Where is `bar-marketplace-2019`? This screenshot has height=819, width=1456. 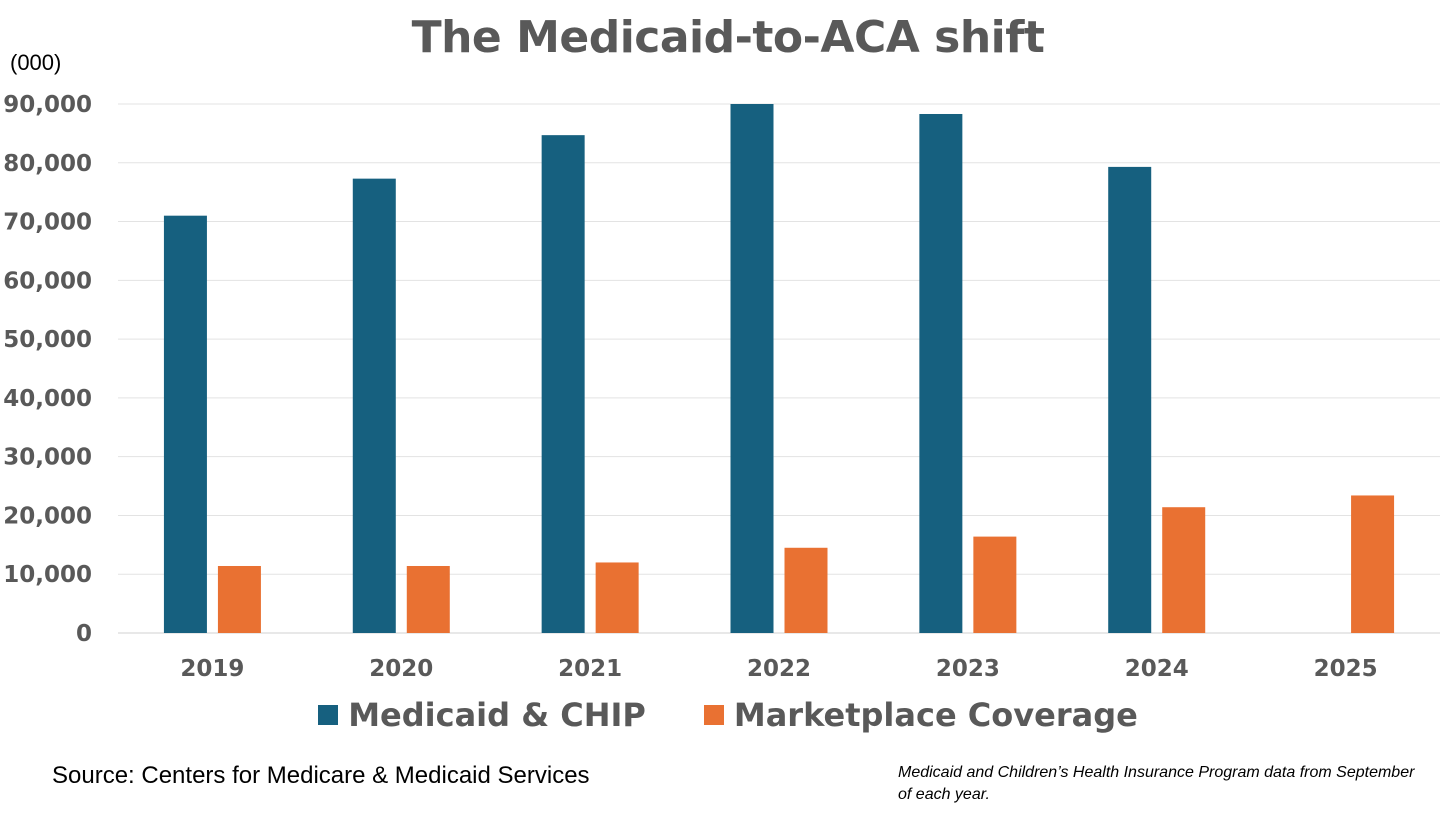 bar-marketplace-2019 is located at coordinates (239, 599).